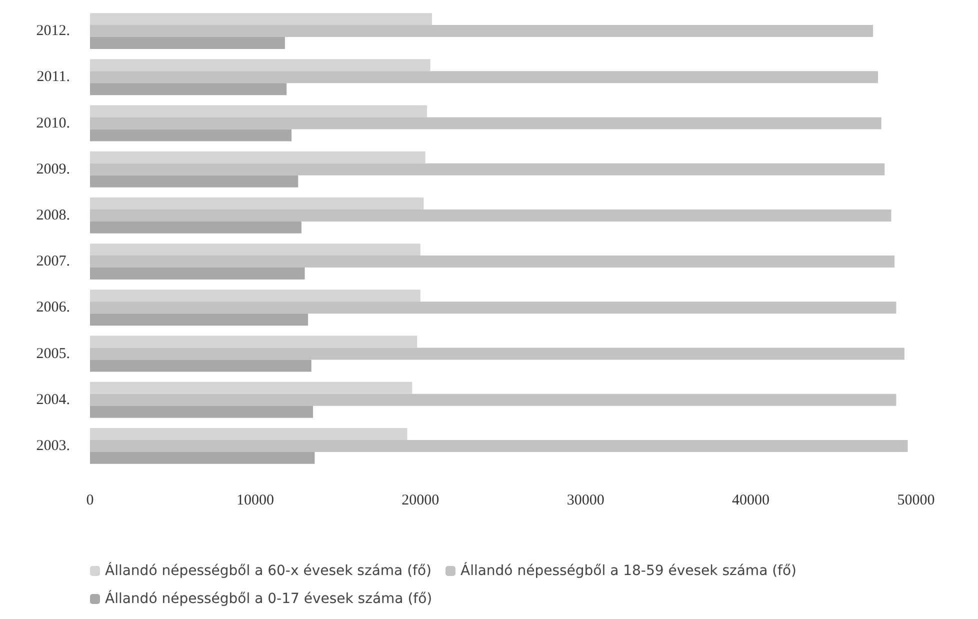 The width and height of the screenshot is (978, 619). What do you see at coordinates (53, 123) in the screenshot?
I see `y-tick-label: 2010.` at bounding box center [53, 123].